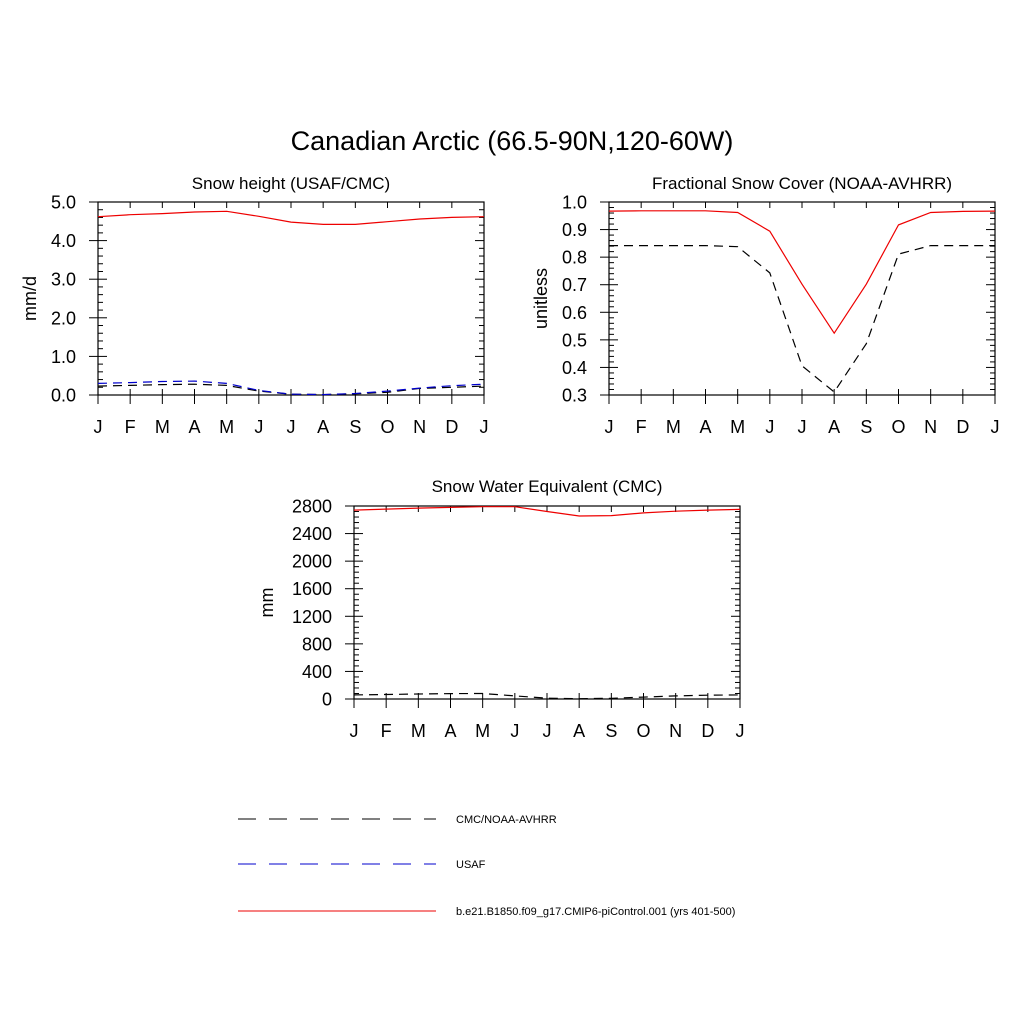  What do you see at coordinates (312, 534) in the screenshot?
I see `y-tick-label: 2400` at bounding box center [312, 534].